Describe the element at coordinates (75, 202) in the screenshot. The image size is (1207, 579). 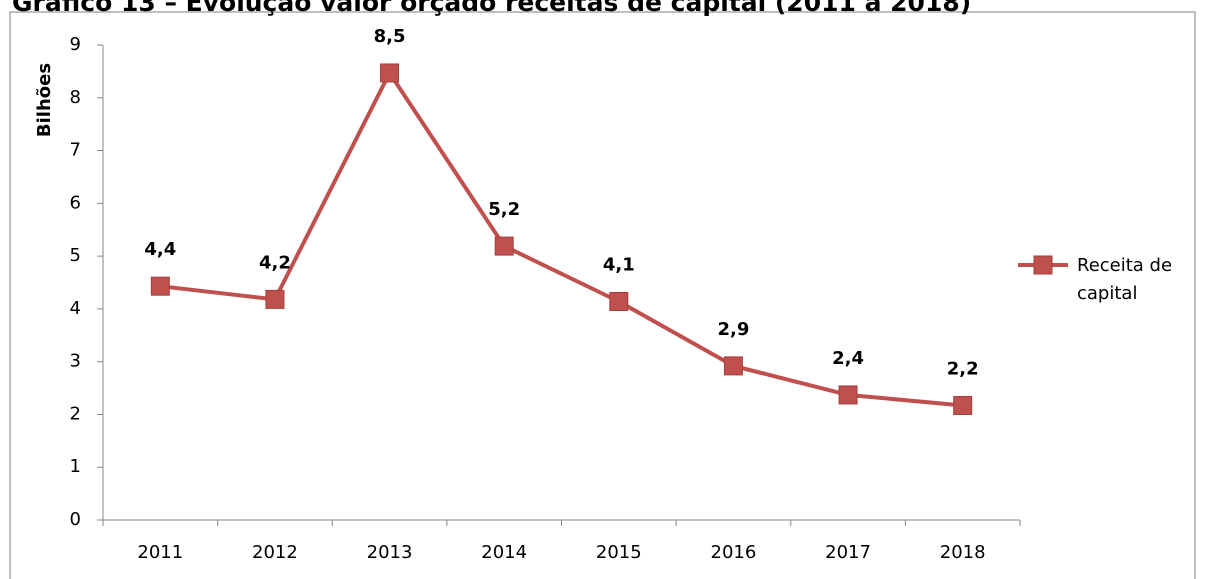
I see `y-tick-label: 6` at that location.